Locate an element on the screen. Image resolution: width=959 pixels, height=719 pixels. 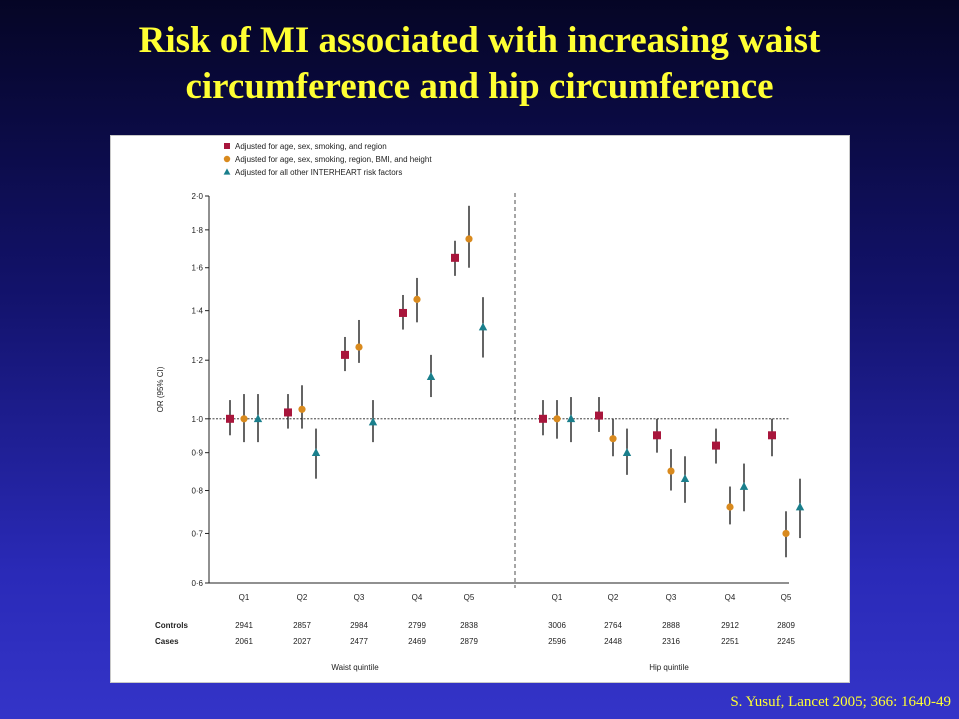
group-label: Waist quintile is located at coordinates (355, 667).